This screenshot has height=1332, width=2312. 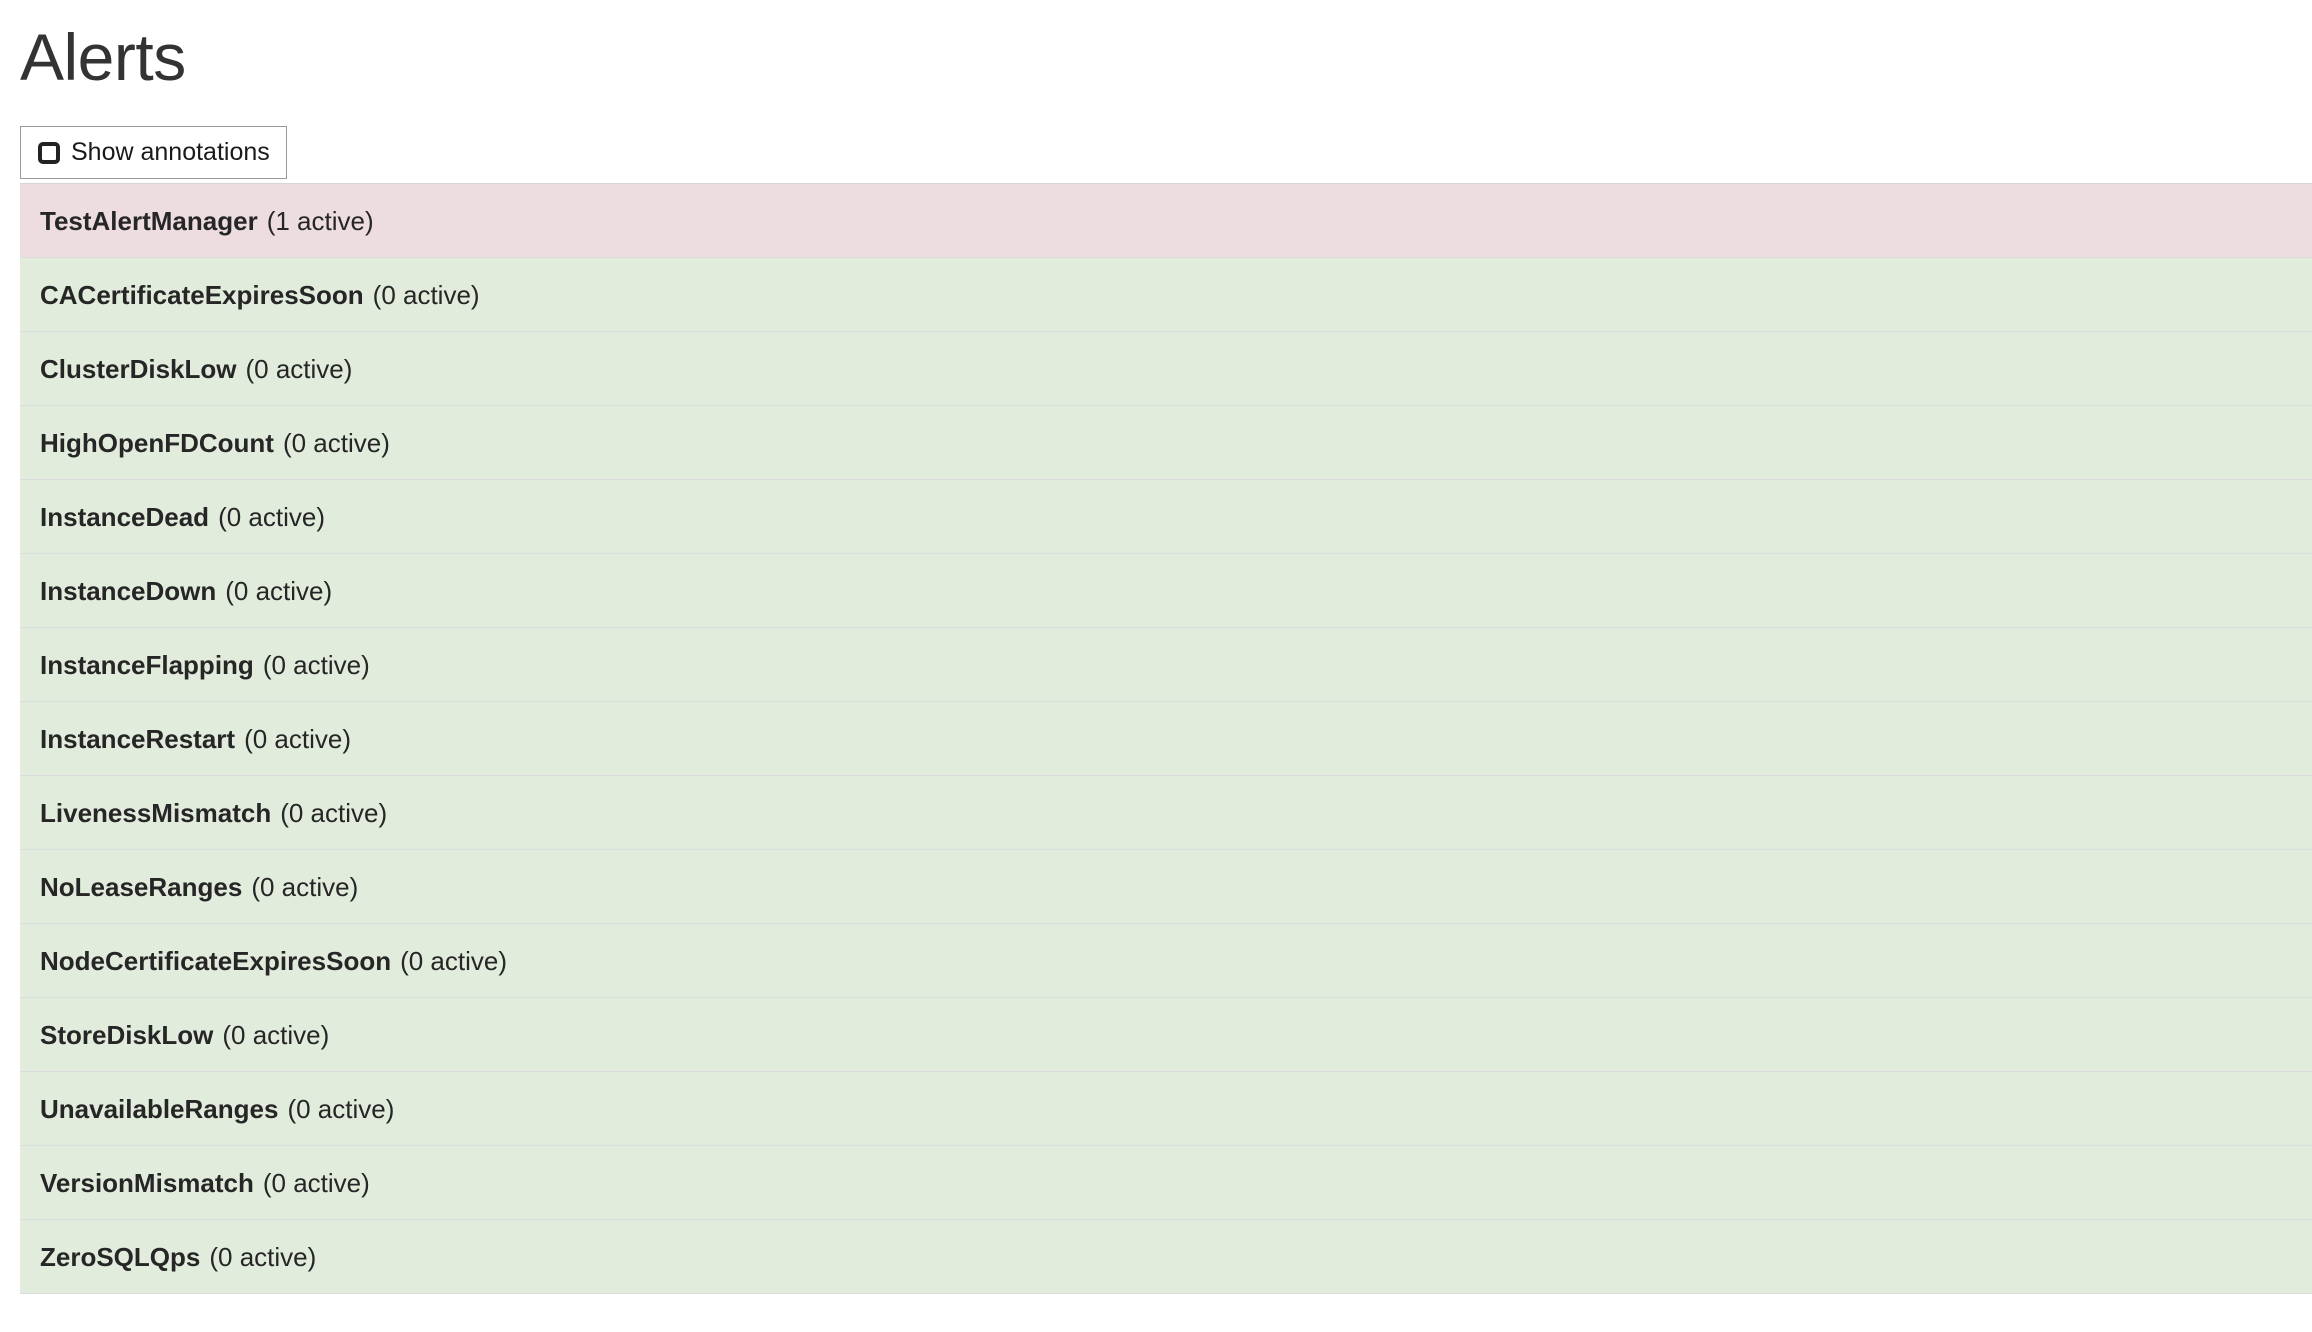 I want to click on unchecked-square-icon, so click(x=49, y=152).